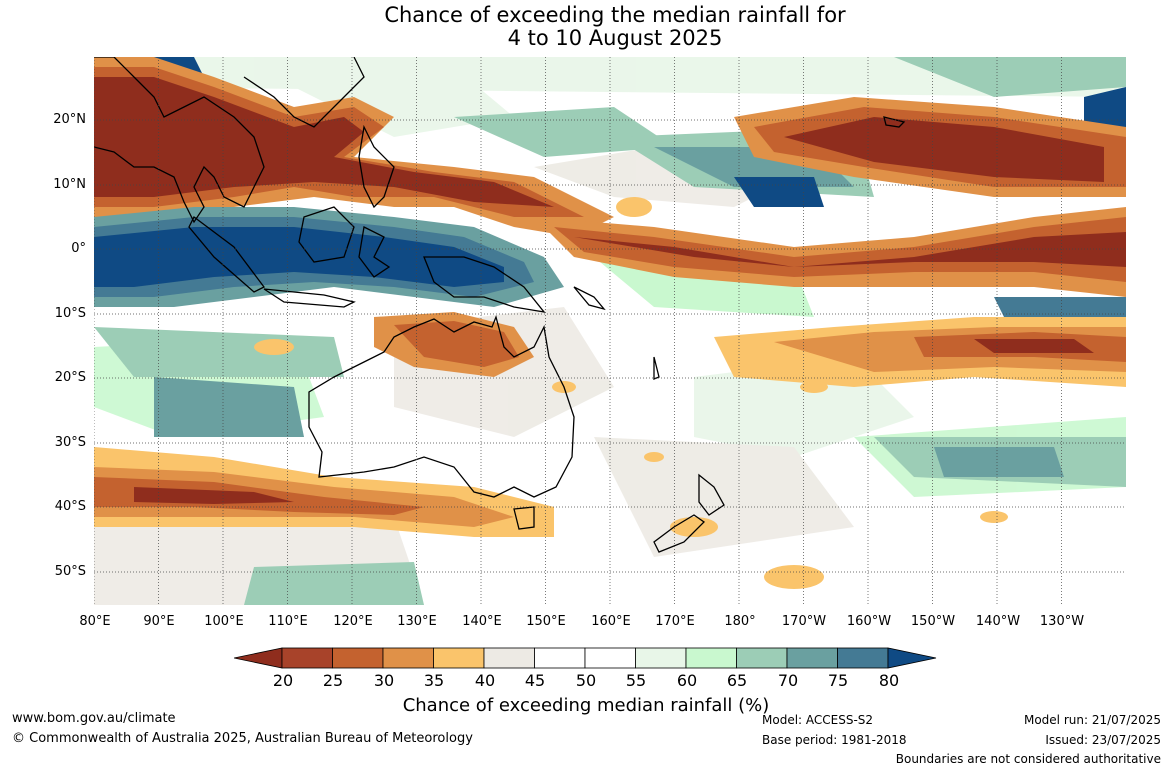 Image resolution: width=1173 pixels, height=770 pixels. Describe the element at coordinates (283, 680) in the screenshot. I see `cb-tick-20: 20` at that location.